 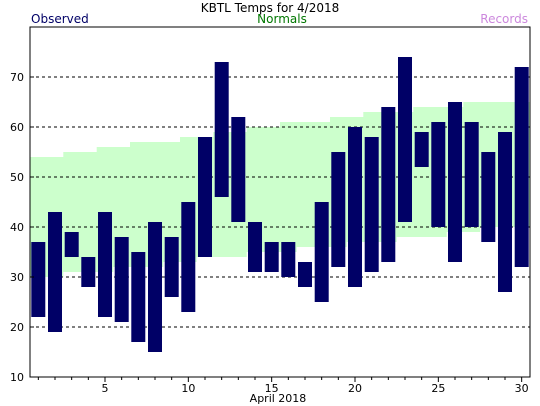 What do you see at coordinates (282, 19) in the screenshot?
I see `legend-normals: Normals` at bounding box center [282, 19].